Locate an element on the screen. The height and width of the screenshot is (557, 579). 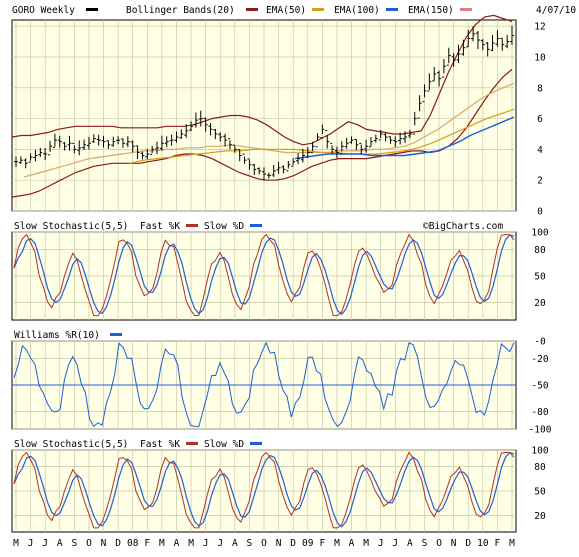
ema50-line is located at coordinates (269, 130).